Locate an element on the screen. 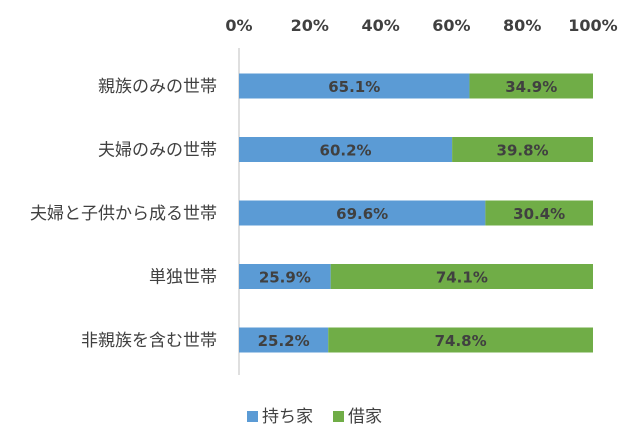 The image size is (632, 447). data-label: 69.6% is located at coordinates (362, 214).